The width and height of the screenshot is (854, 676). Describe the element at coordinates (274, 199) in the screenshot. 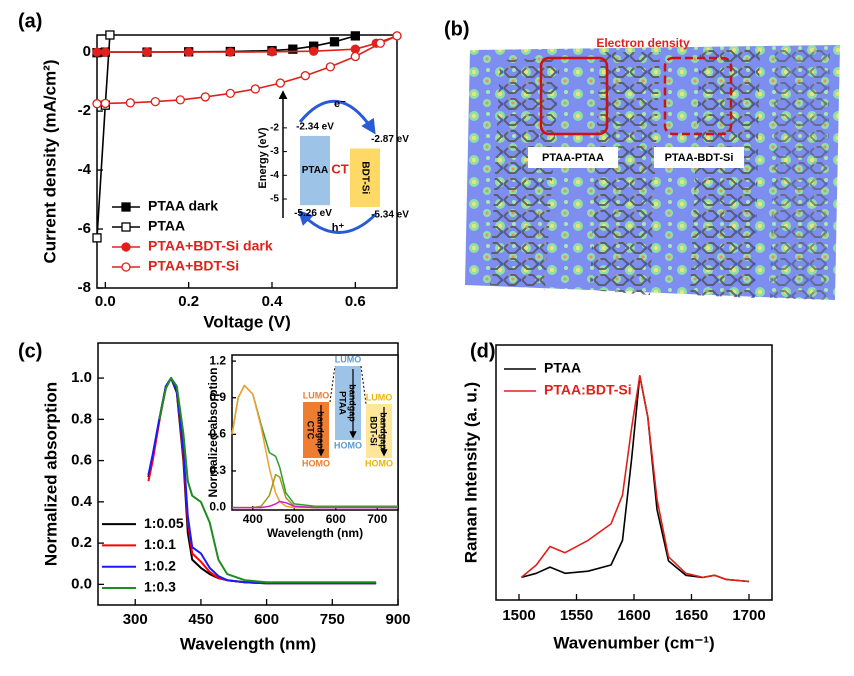

I see `y-tick-label: -5` at that location.